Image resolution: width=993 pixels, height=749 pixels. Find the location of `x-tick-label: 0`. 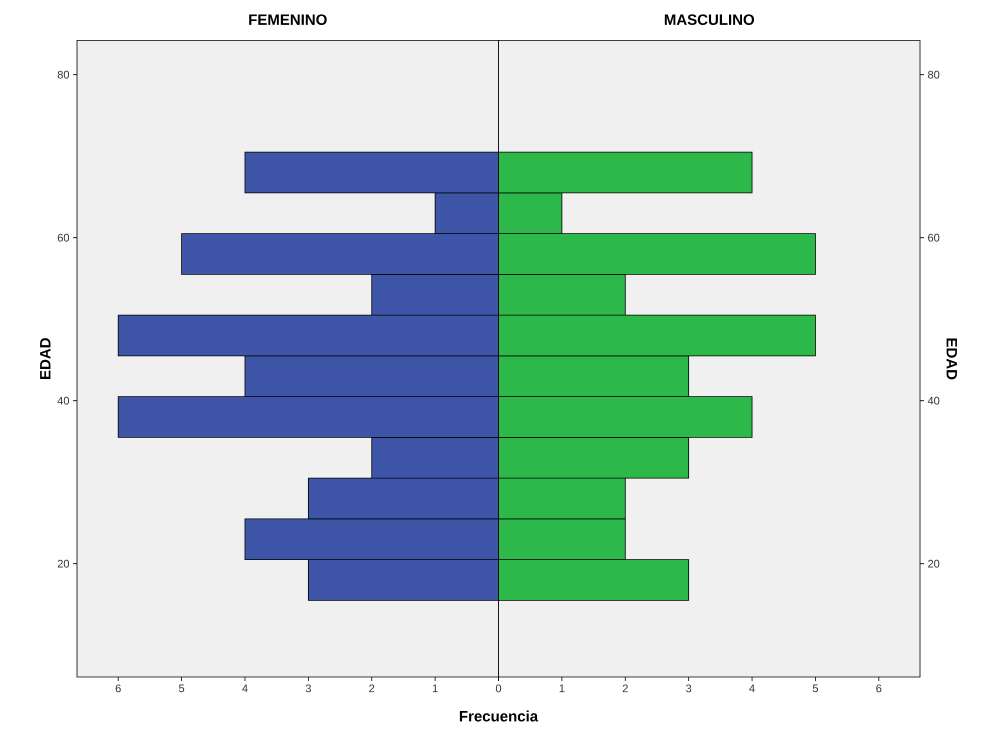

x-tick-label: 0 is located at coordinates (499, 688).